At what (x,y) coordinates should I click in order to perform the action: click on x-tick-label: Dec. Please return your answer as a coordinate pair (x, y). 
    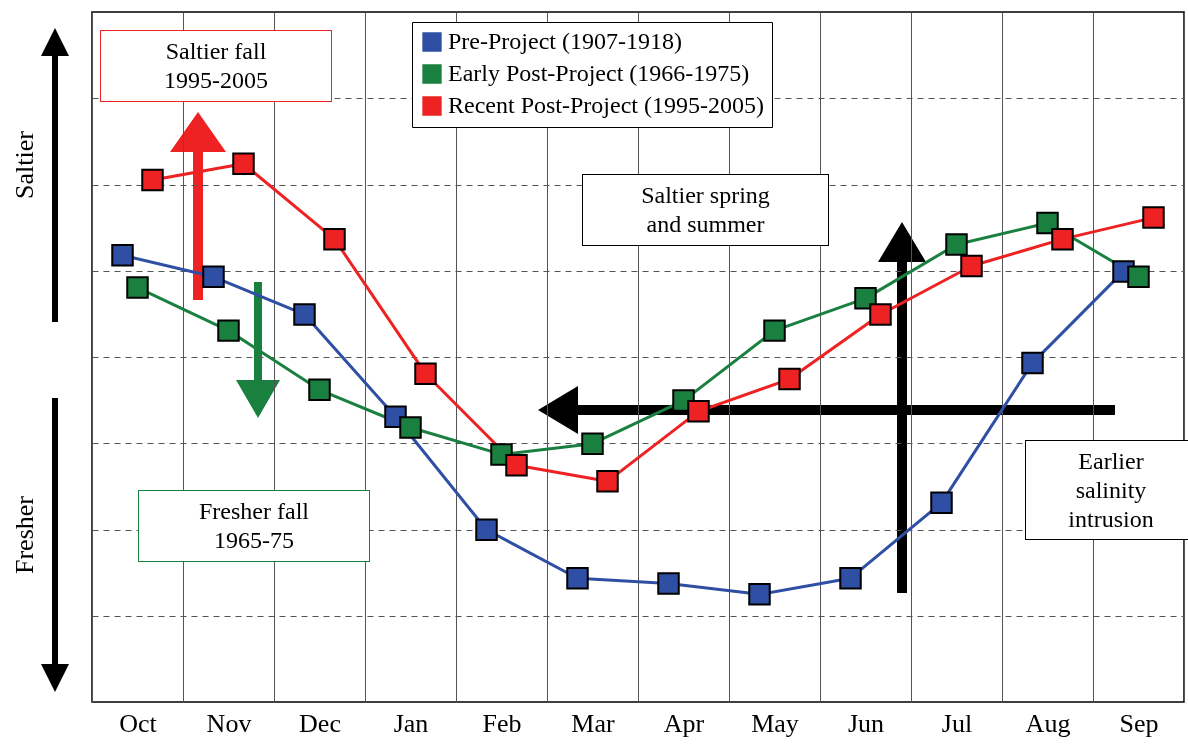
    Looking at the image, I should click on (320, 723).